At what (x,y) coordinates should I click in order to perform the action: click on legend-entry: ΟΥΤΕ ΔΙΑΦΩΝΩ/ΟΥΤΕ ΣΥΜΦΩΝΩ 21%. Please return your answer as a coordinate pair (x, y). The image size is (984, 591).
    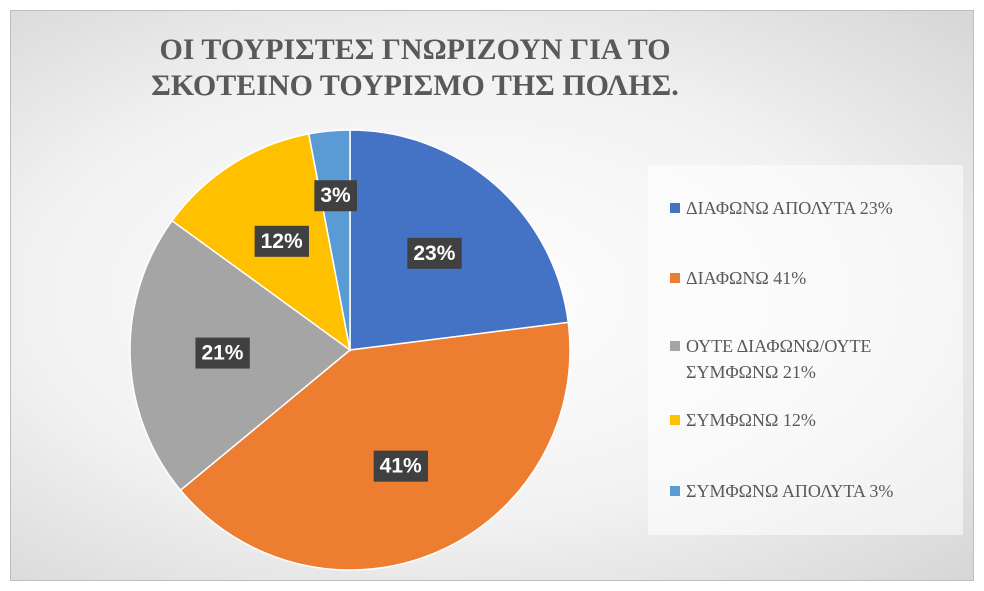
    Looking at the image, I should click on (812, 359).